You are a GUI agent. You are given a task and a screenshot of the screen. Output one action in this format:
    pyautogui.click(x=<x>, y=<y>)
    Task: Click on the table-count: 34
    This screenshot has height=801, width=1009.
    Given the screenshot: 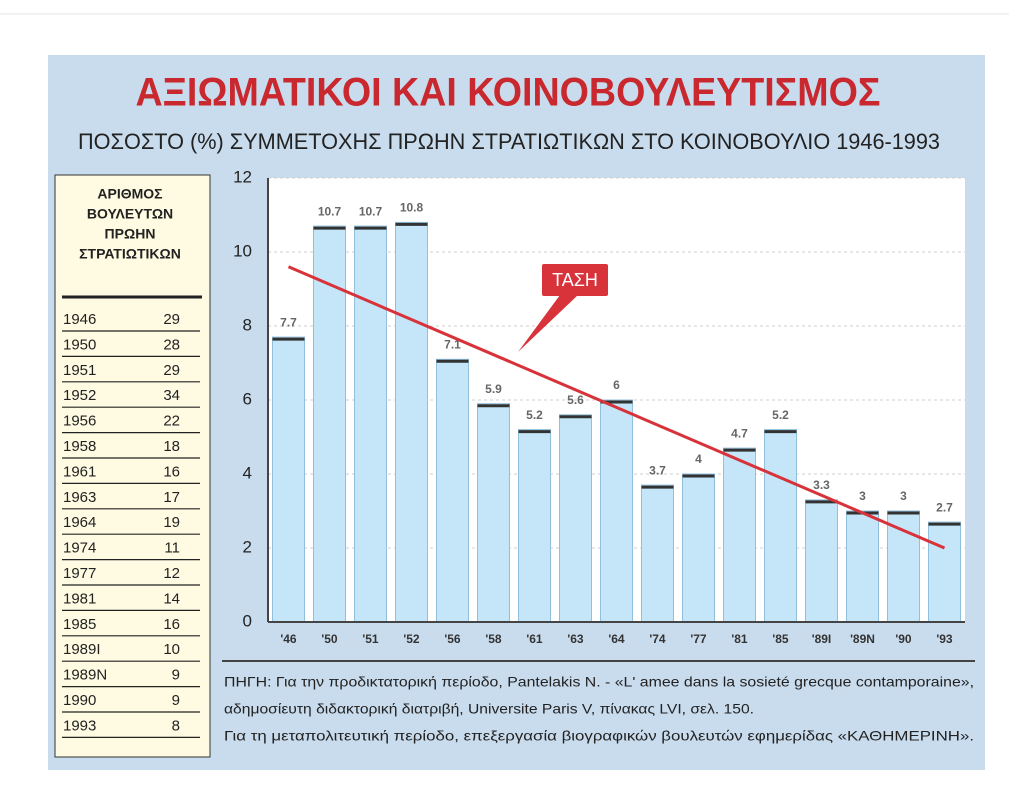 What is the action you would take?
    pyautogui.click(x=171, y=395)
    